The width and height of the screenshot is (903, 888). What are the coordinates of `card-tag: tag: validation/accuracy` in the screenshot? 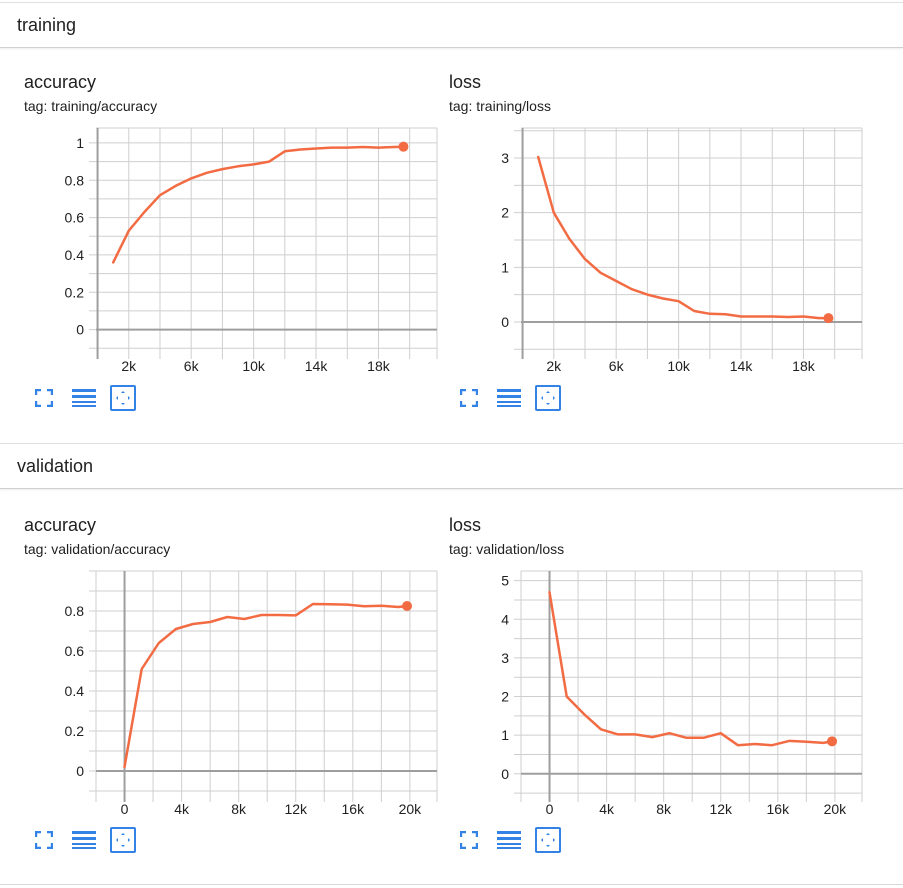 It's located at (97, 549).